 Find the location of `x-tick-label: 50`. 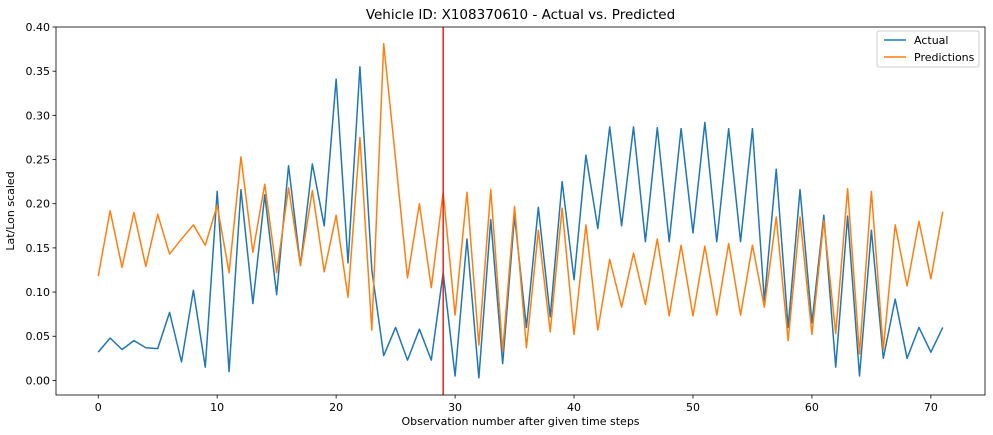

x-tick-label: 50 is located at coordinates (693, 407).